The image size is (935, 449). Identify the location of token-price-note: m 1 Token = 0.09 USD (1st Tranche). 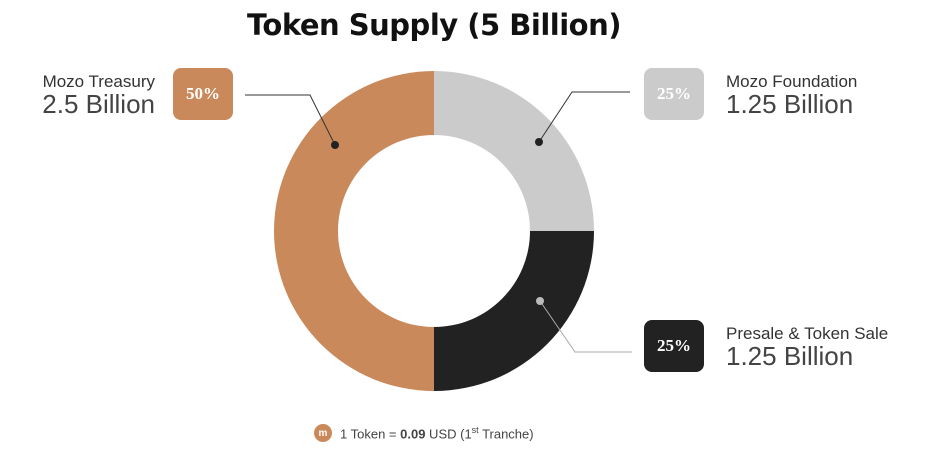
(424, 433).